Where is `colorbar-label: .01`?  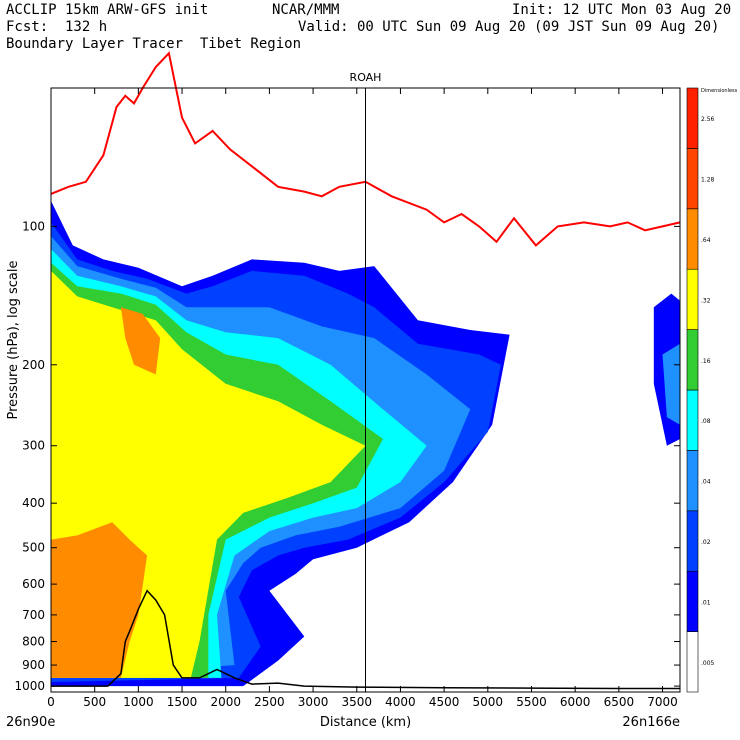 colorbar-label: .01 is located at coordinates (706, 602).